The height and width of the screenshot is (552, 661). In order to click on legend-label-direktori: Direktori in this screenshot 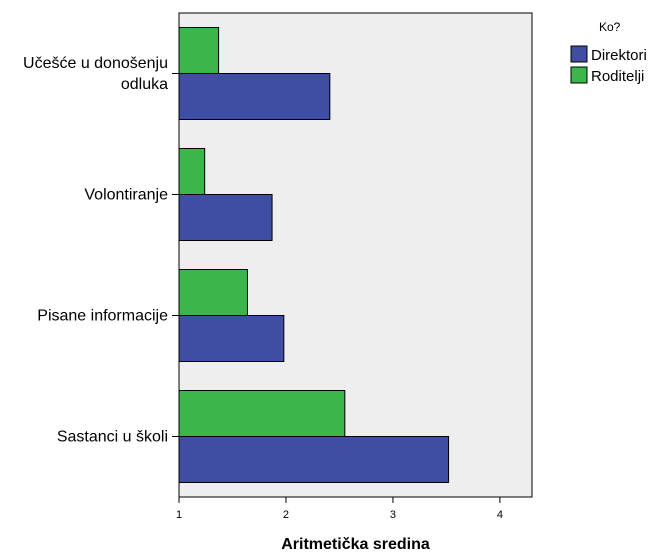, I will do `click(619, 55)`.